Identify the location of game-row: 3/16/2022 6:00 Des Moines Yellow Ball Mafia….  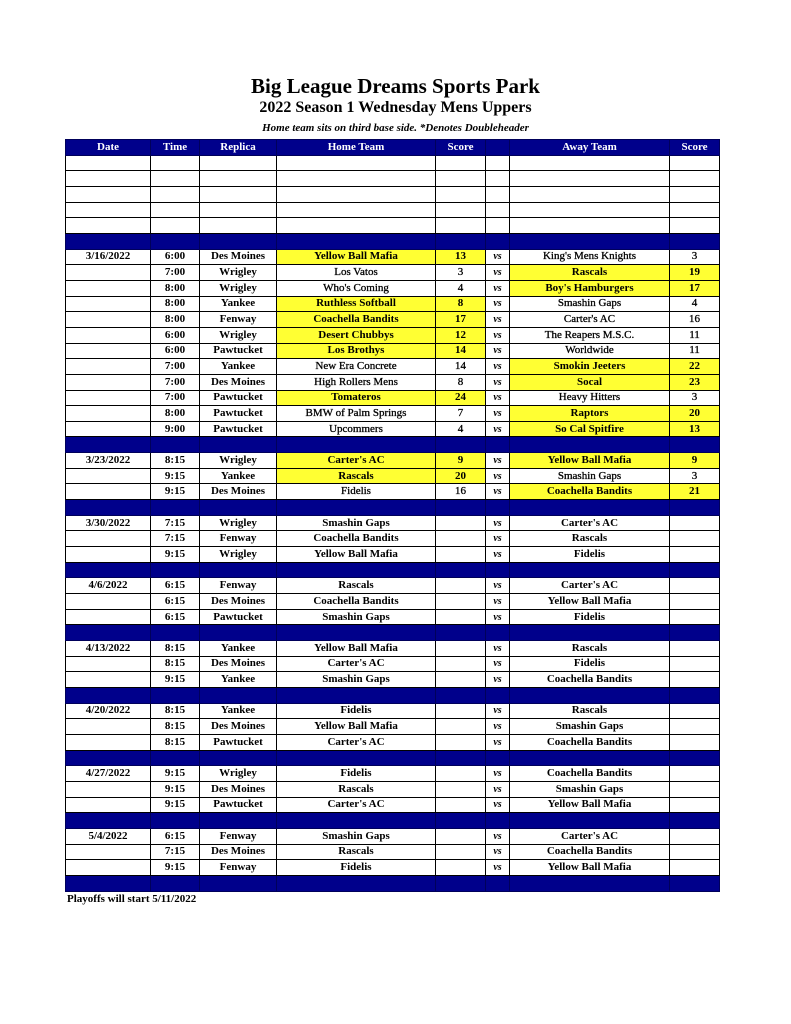
(392, 257).